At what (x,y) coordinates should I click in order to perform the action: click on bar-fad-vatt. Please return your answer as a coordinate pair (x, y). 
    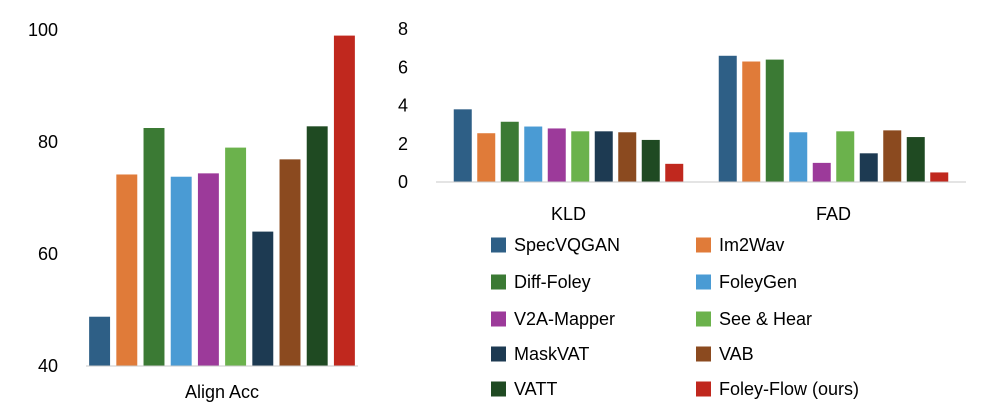
    Looking at the image, I should click on (915, 159).